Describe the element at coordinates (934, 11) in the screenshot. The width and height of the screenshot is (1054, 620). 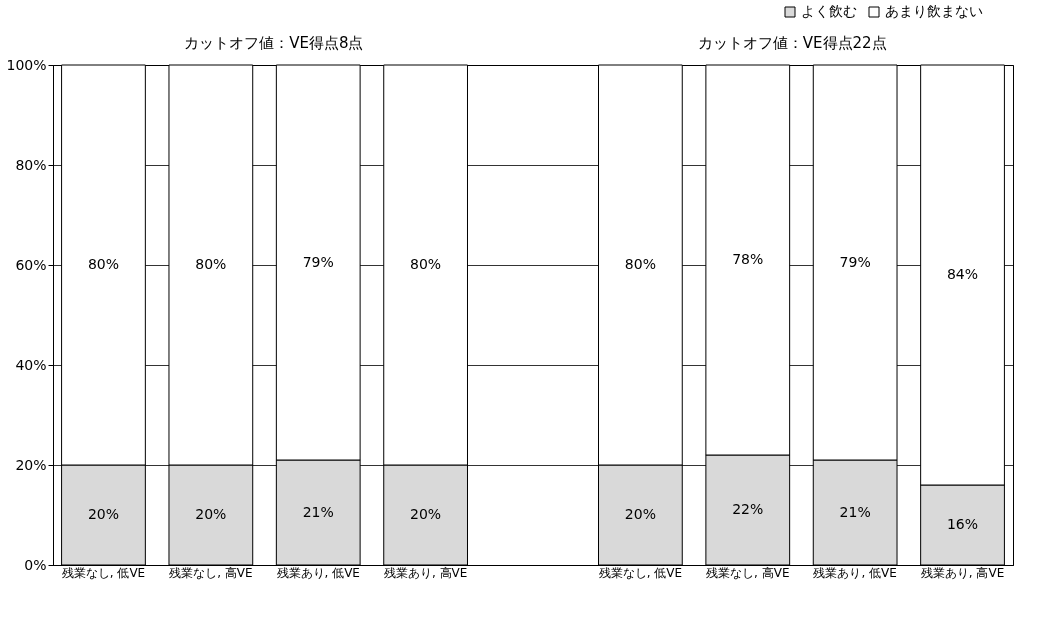
I see `legend-label: あまり飲まない` at that location.